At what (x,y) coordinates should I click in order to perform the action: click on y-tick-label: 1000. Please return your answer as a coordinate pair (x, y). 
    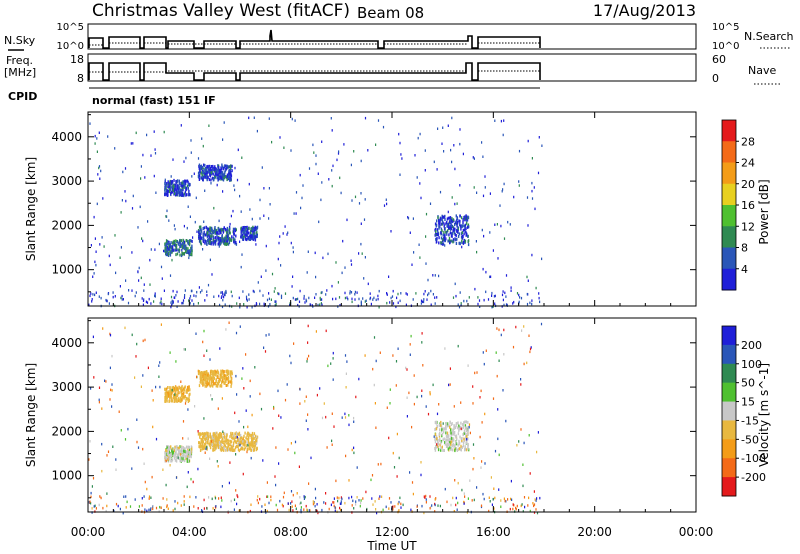
    Looking at the image, I should click on (66, 476).